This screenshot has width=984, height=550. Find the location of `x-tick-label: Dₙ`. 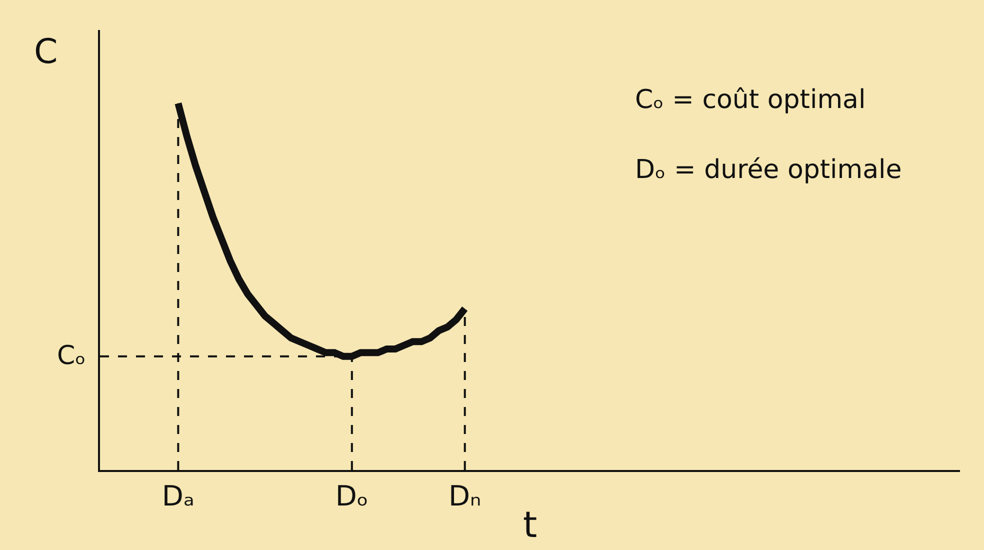

x-tick-label: Dₙ is located at coordinates (465, 496).